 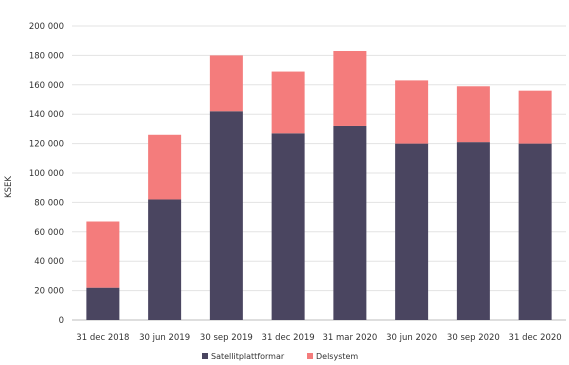 What do you see at coordinates (535, 338) in the screenshot?
I see `x-tick-label: 31 dec 2020` at bounding box center [535, 338].